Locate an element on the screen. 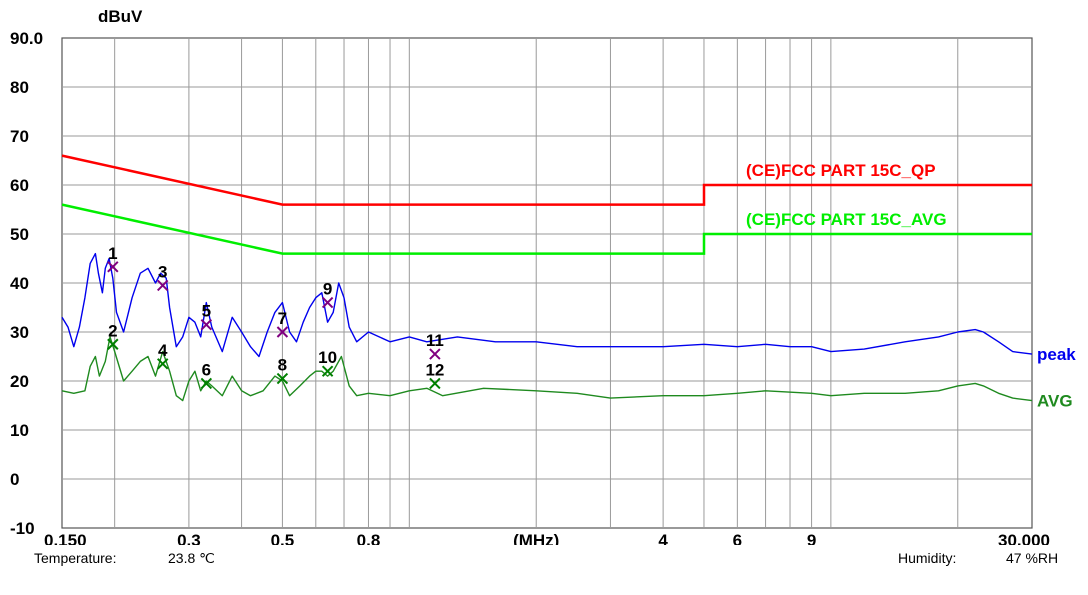 The image size is (1088, 595). y-tick-label: -10 is located at coordinates (22, 528).